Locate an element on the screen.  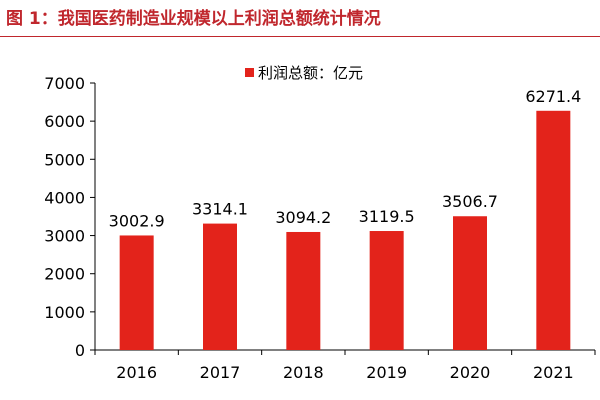
bar-2018 is located at coordinates (303, 290).